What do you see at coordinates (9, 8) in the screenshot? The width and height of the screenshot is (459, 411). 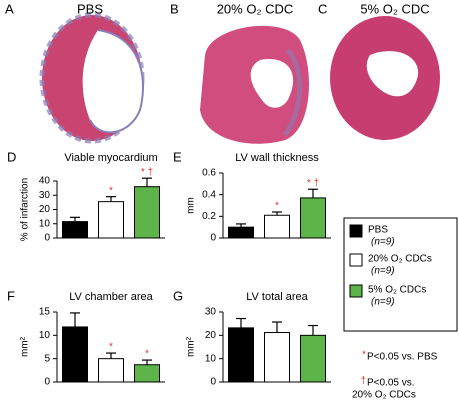 I see `panel-letter: A` at bounding box center [9, 8].